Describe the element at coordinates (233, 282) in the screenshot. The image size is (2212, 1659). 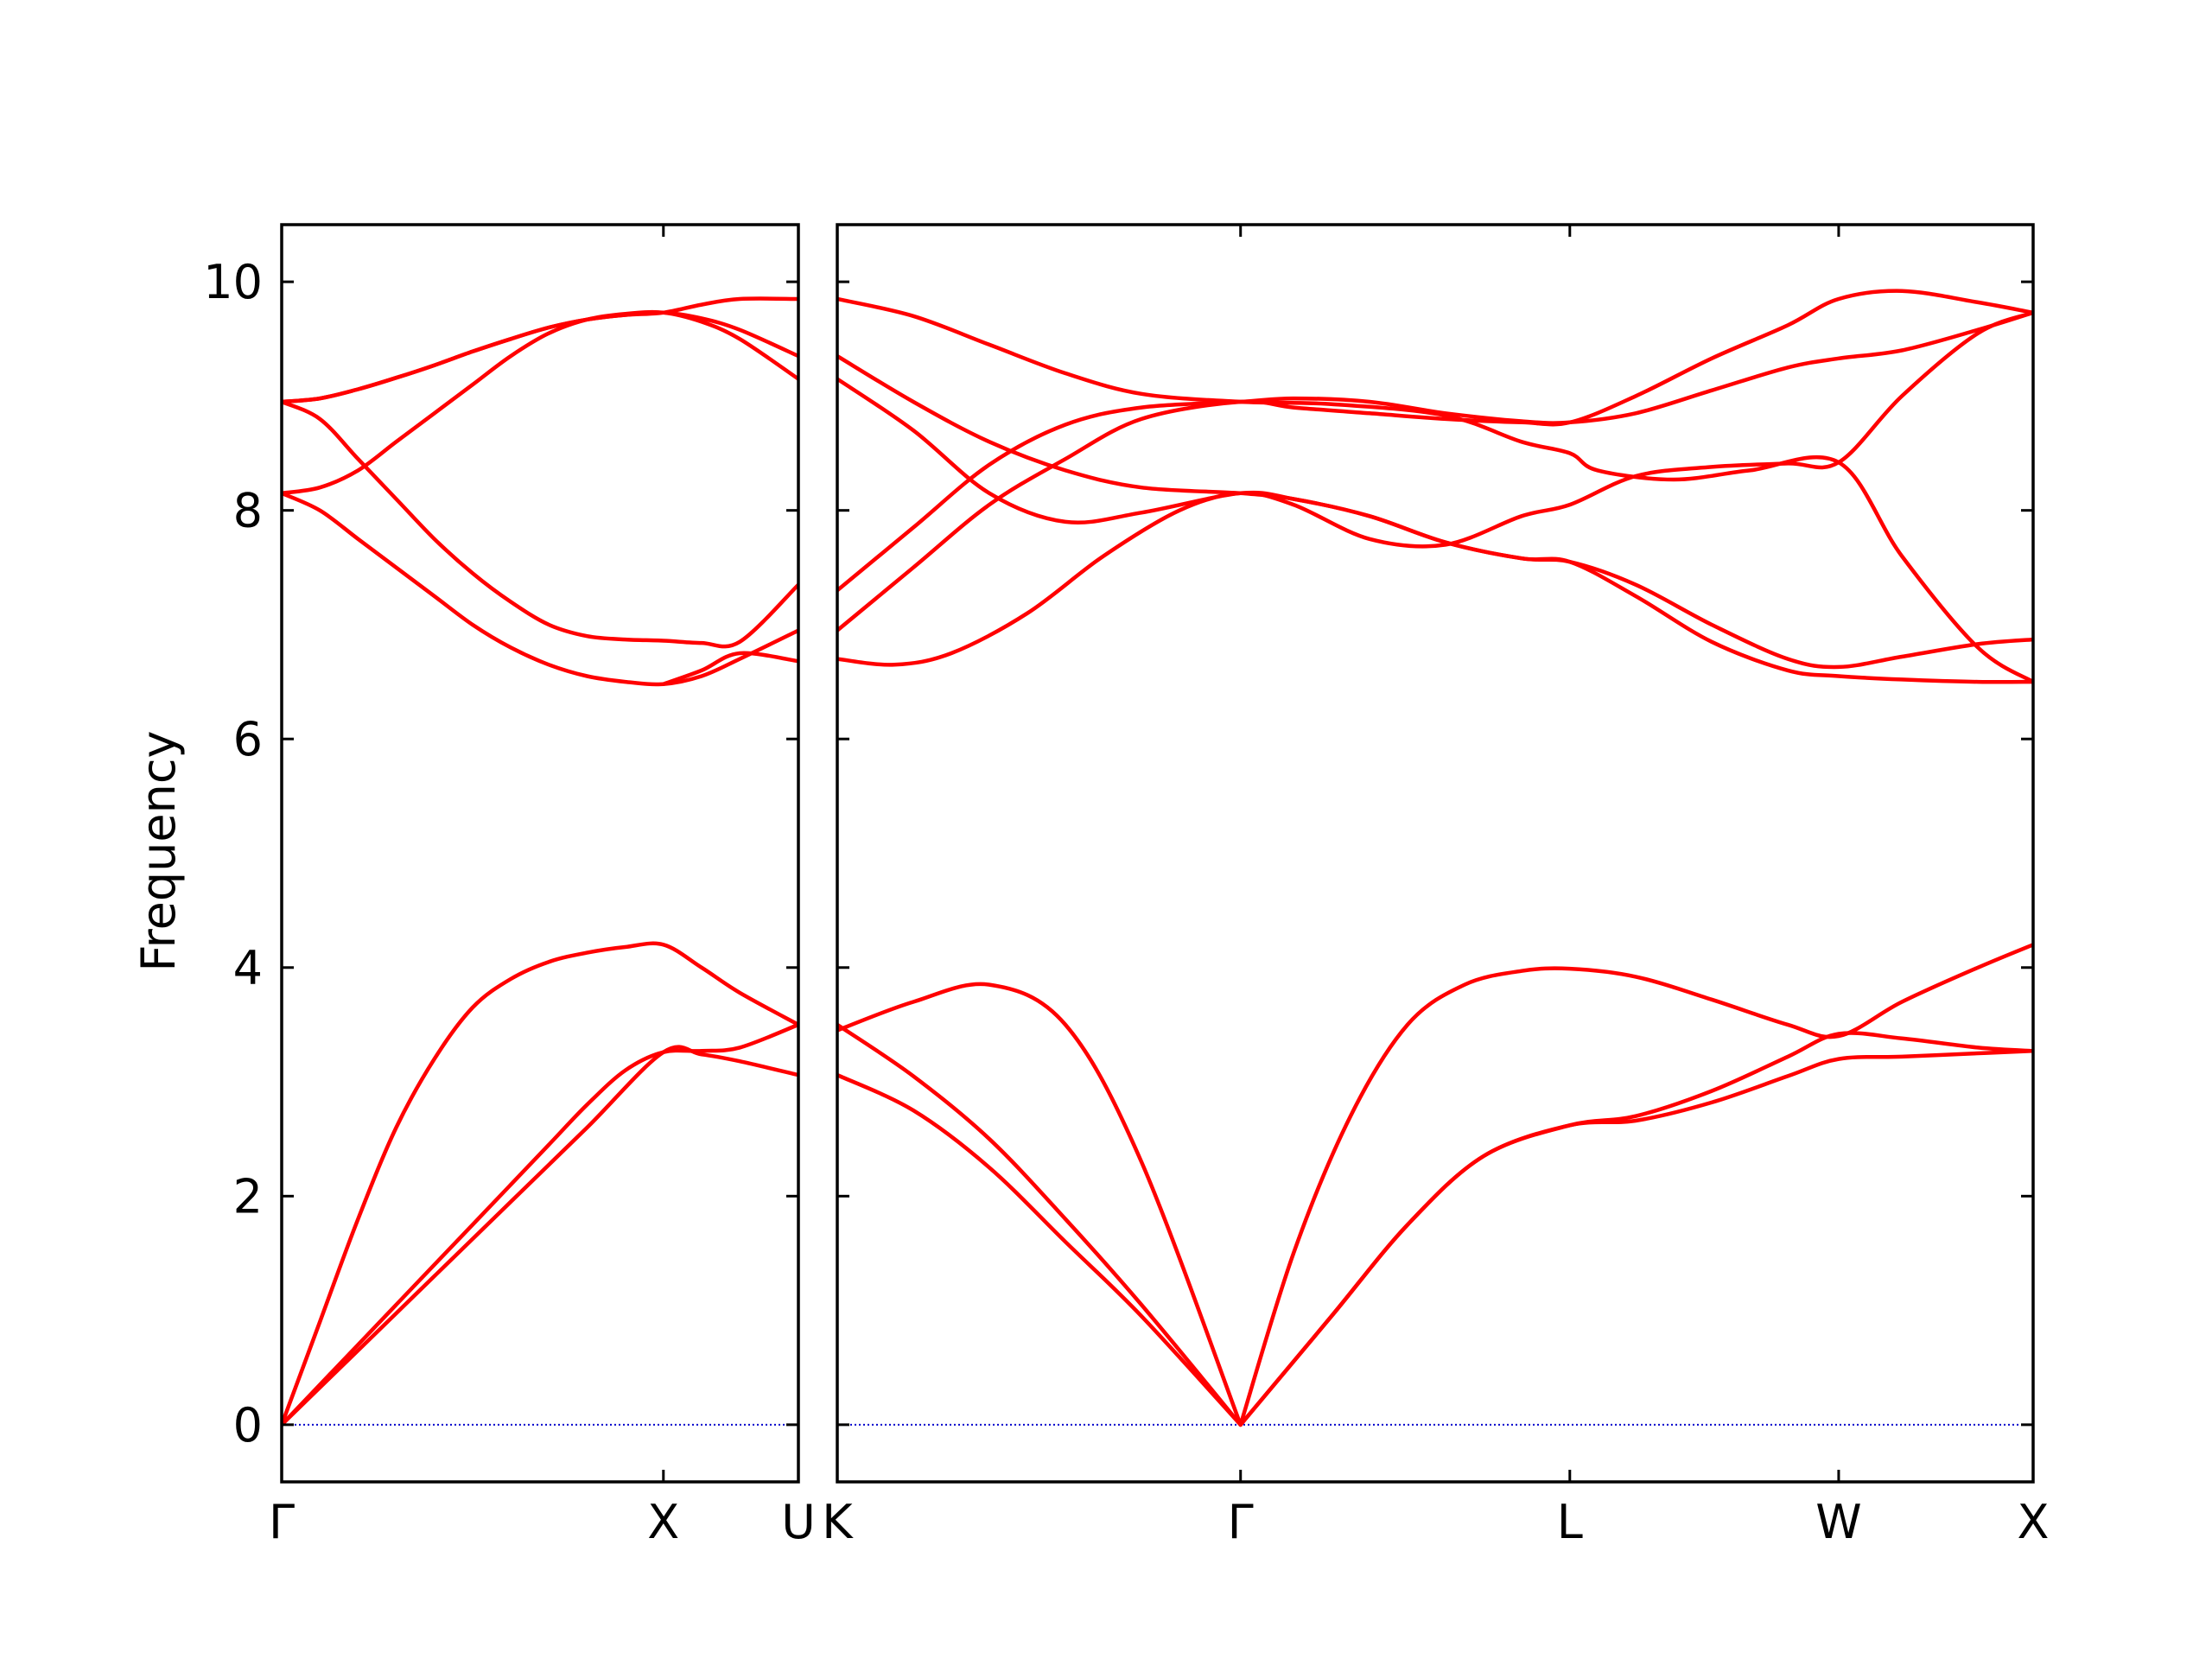
I see `y-tick-label: 10` at that location.